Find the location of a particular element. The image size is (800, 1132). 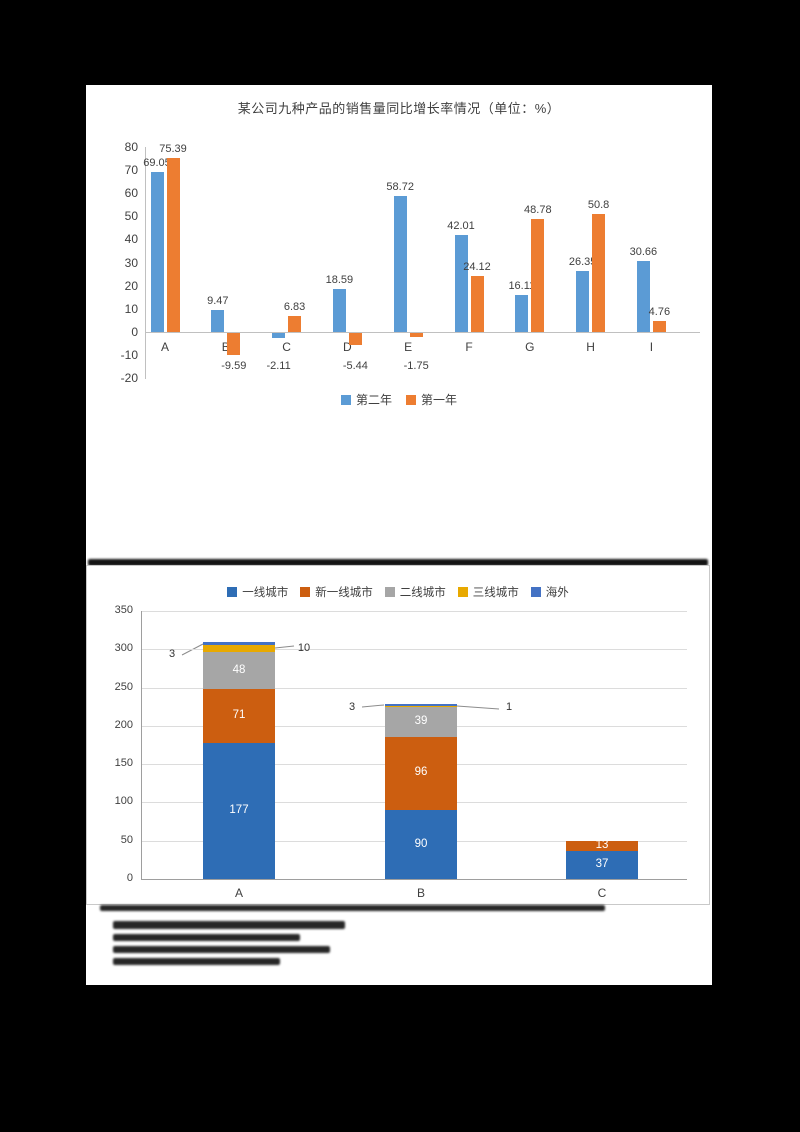

bar-value-label: -1.75 is located at coordinates (416, 366).